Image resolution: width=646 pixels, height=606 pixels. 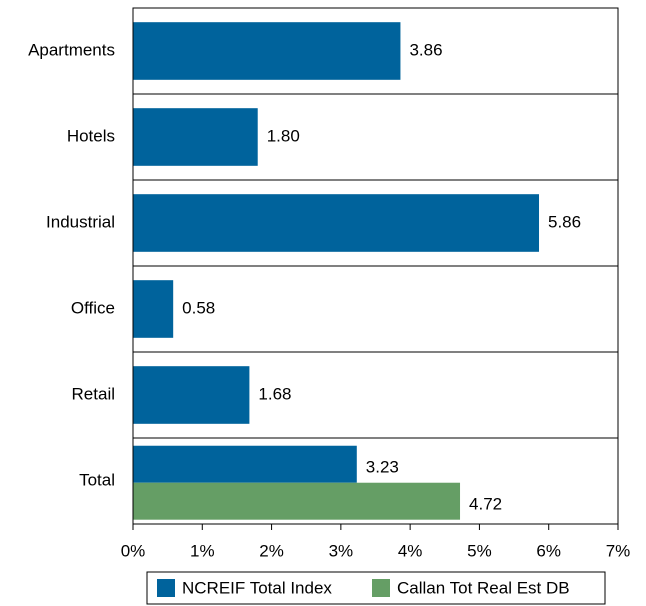 I want to click on data-label: 3.86, so click(x=425, y=49).